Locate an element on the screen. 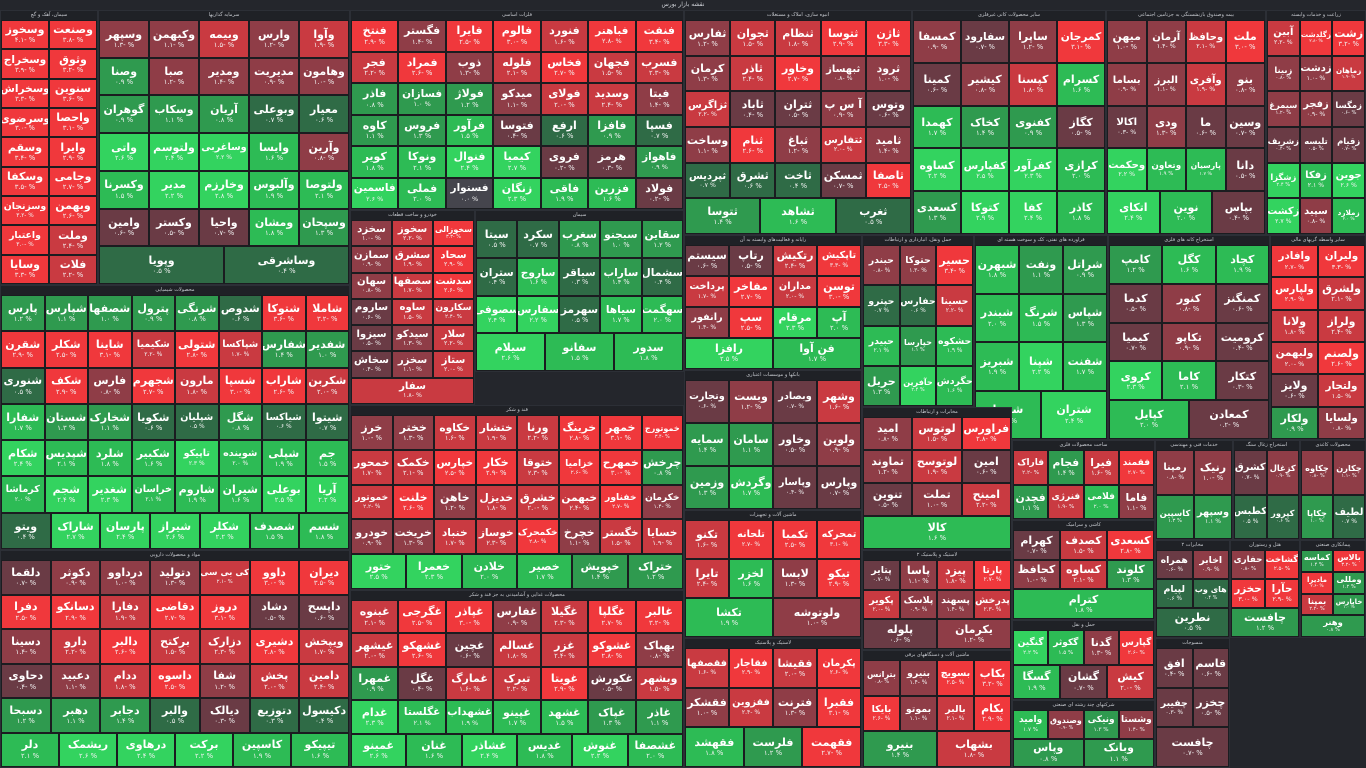 This screenshot has width=1366, height=768. stock-tile: بترانس ۰.۸- % is located at coordinates (881, 678).